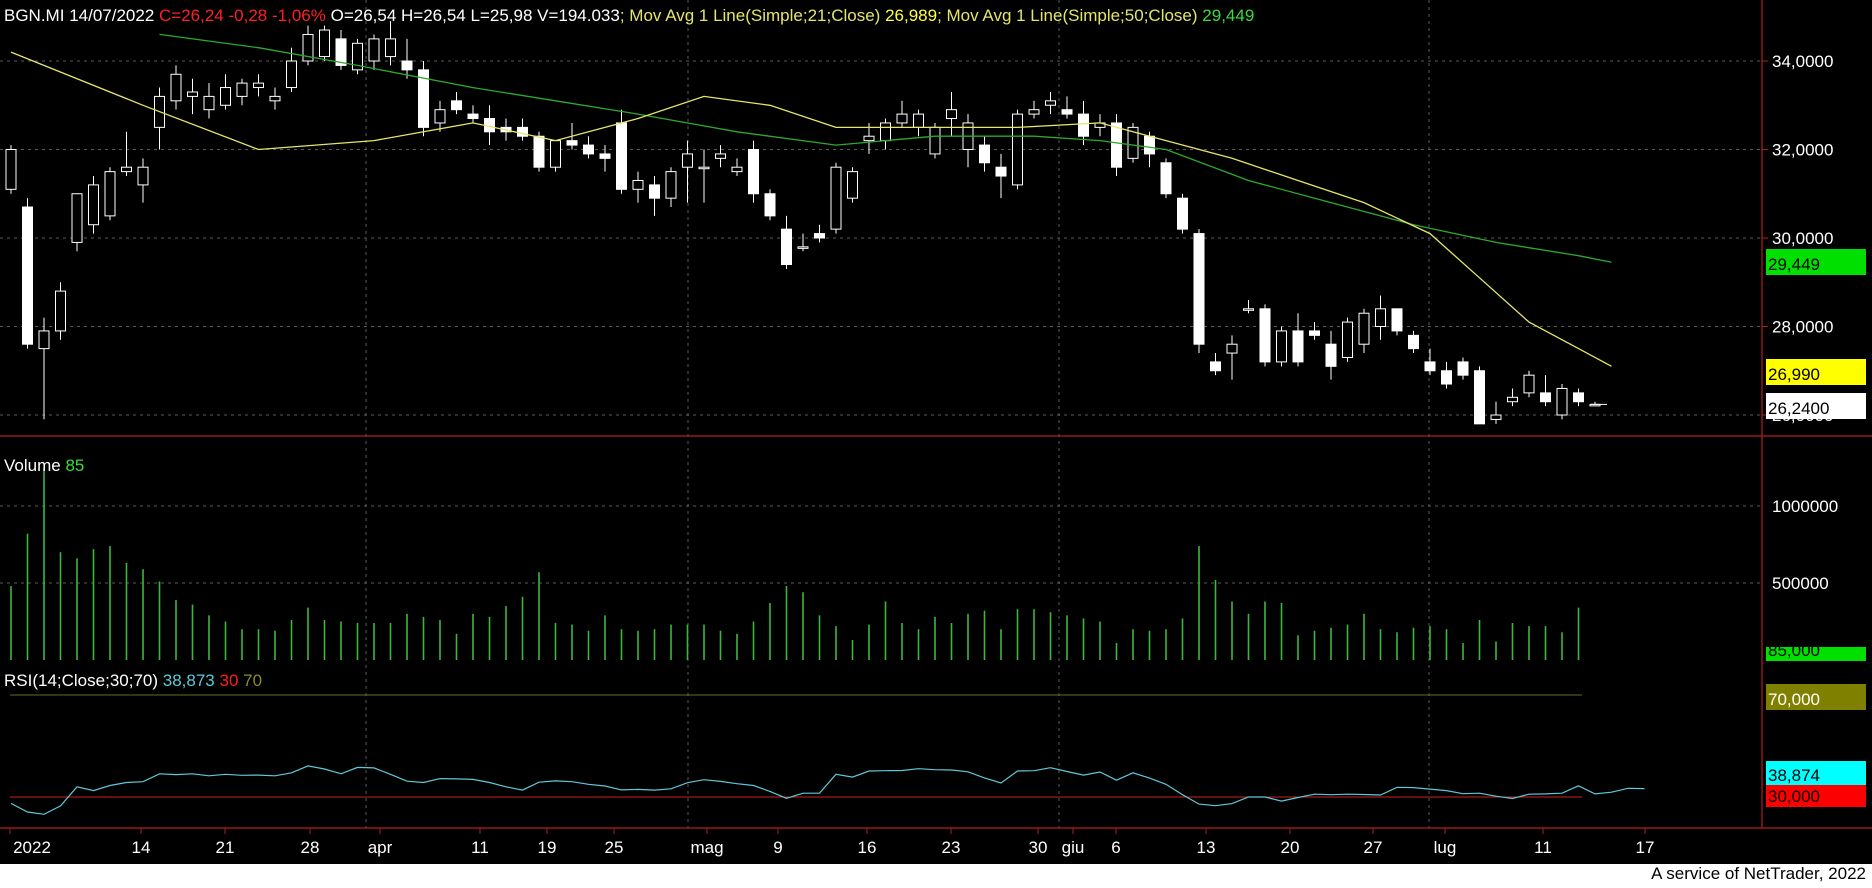  I want to click on x-axis-label: 14, so click(141, 847).